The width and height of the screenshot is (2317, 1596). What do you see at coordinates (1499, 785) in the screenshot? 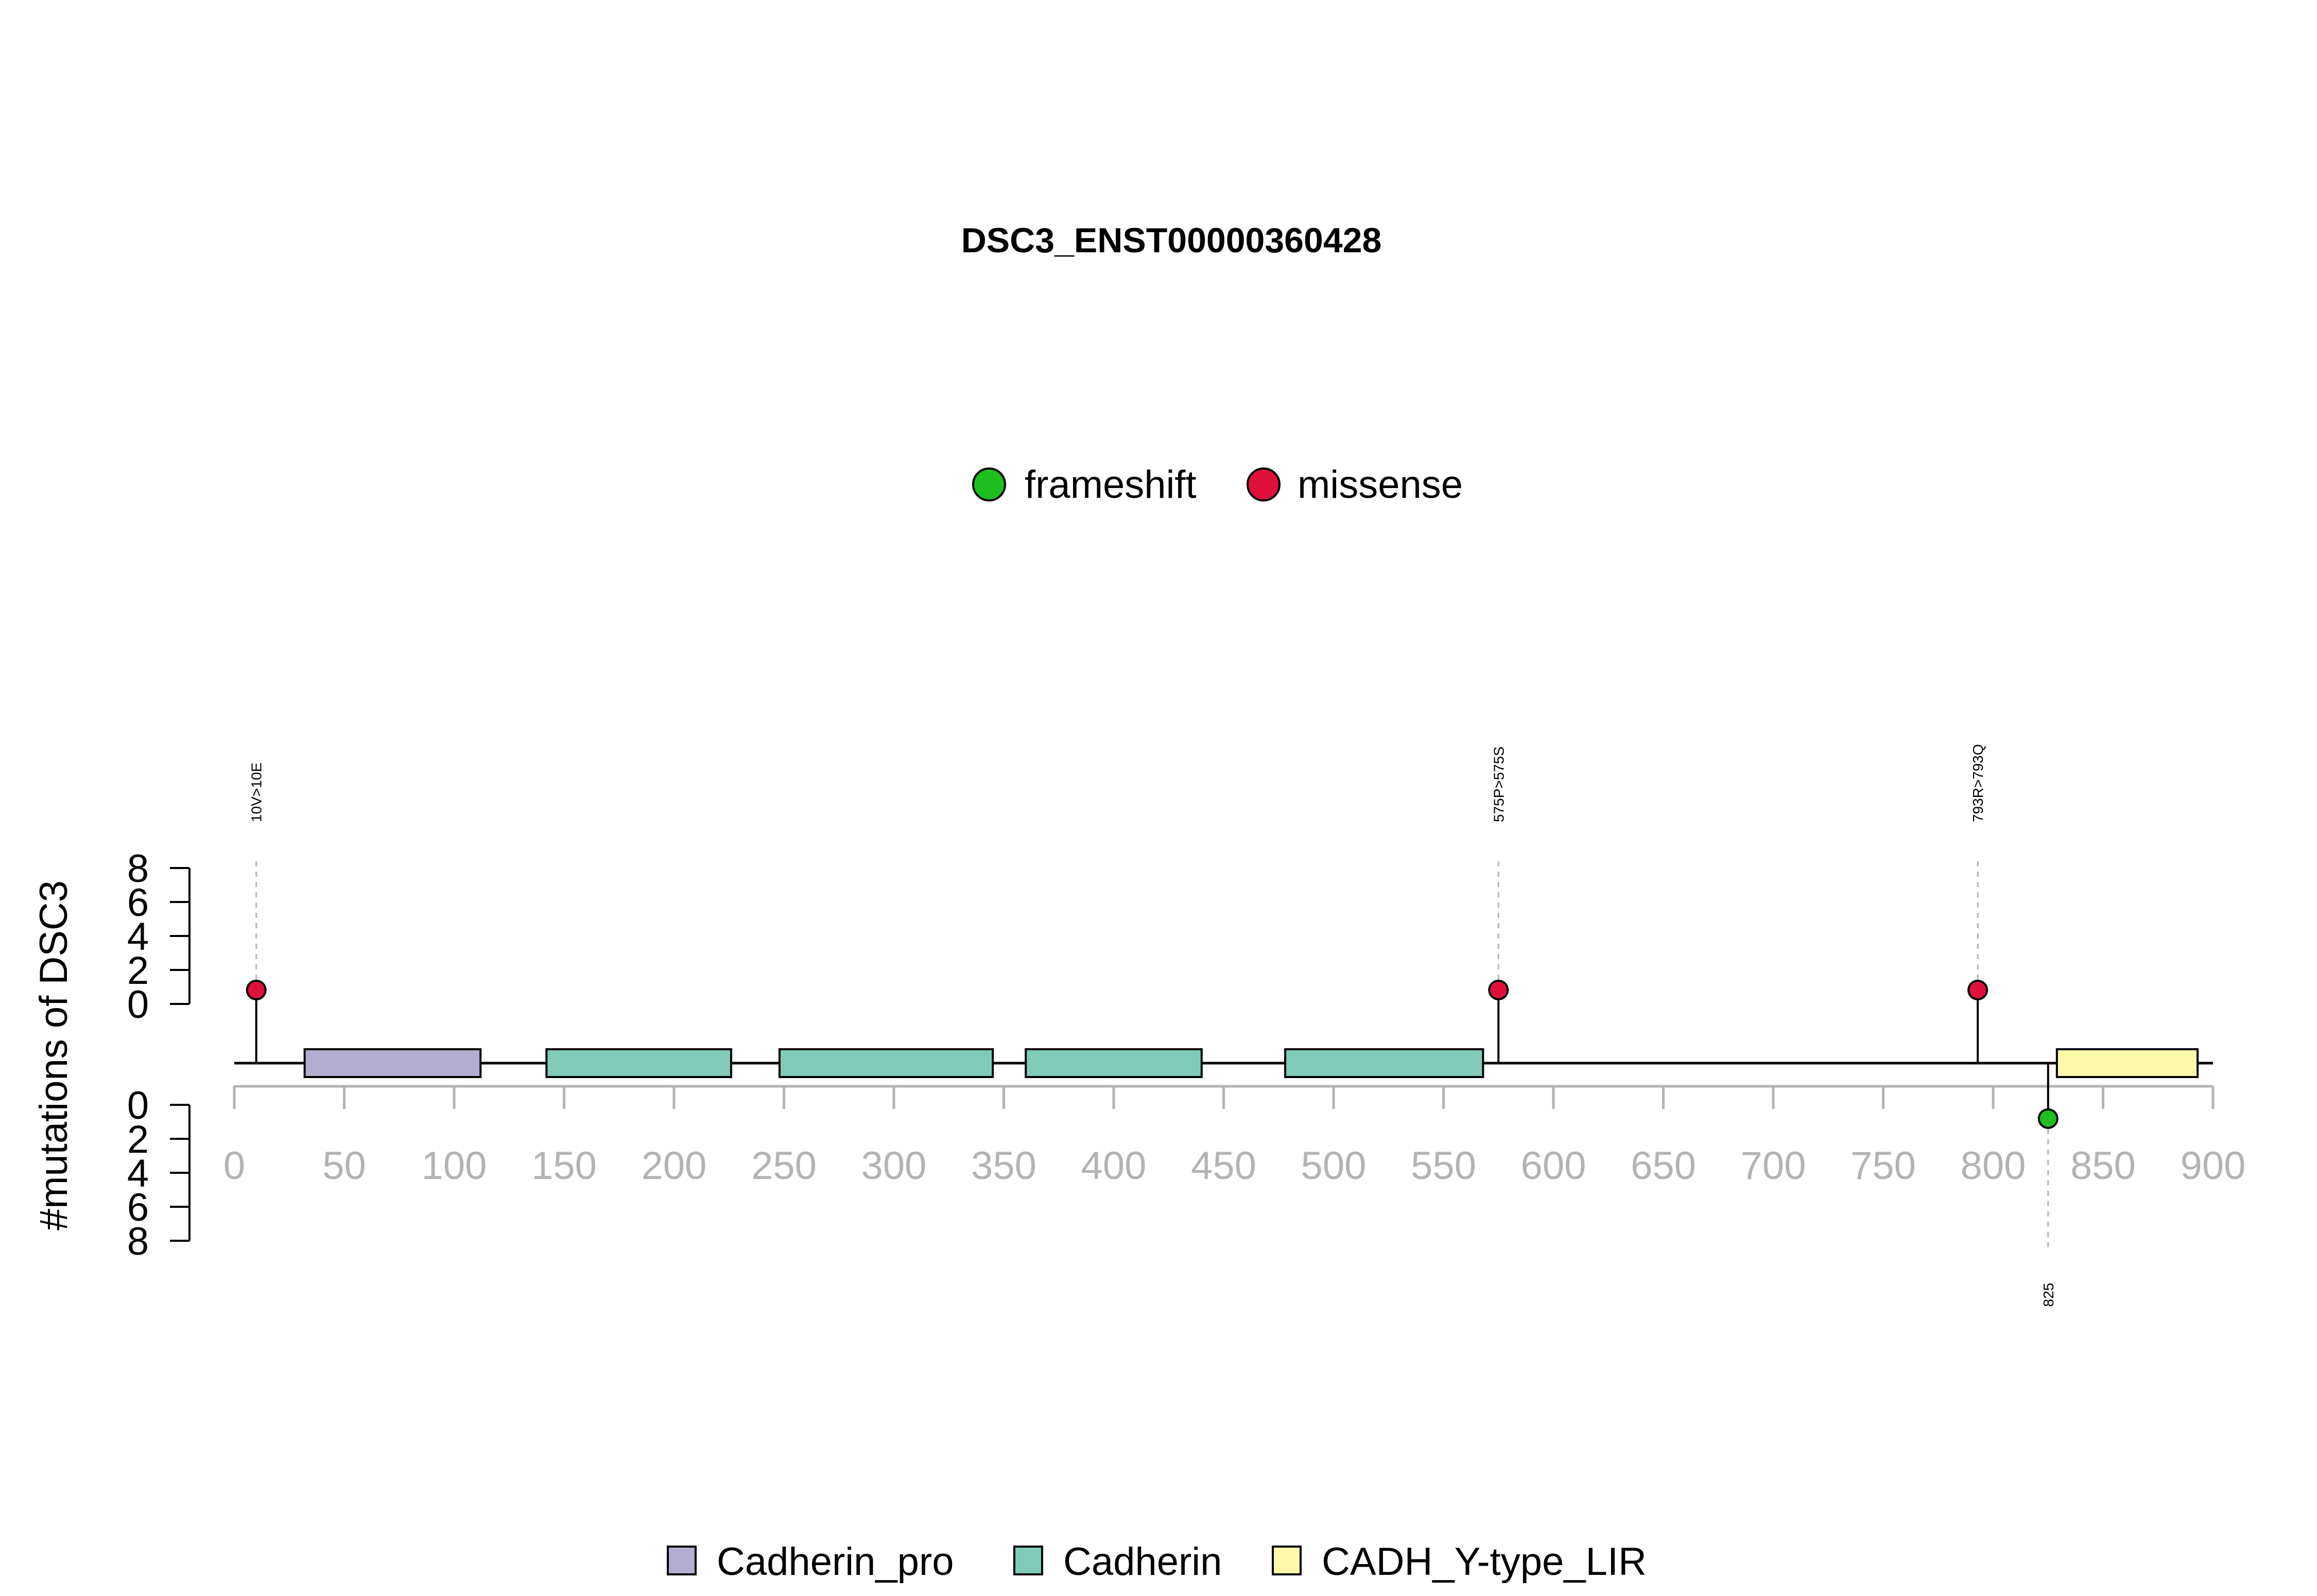
I see `mutation-label: 575P>575S` at bounding box center [1499, 785].